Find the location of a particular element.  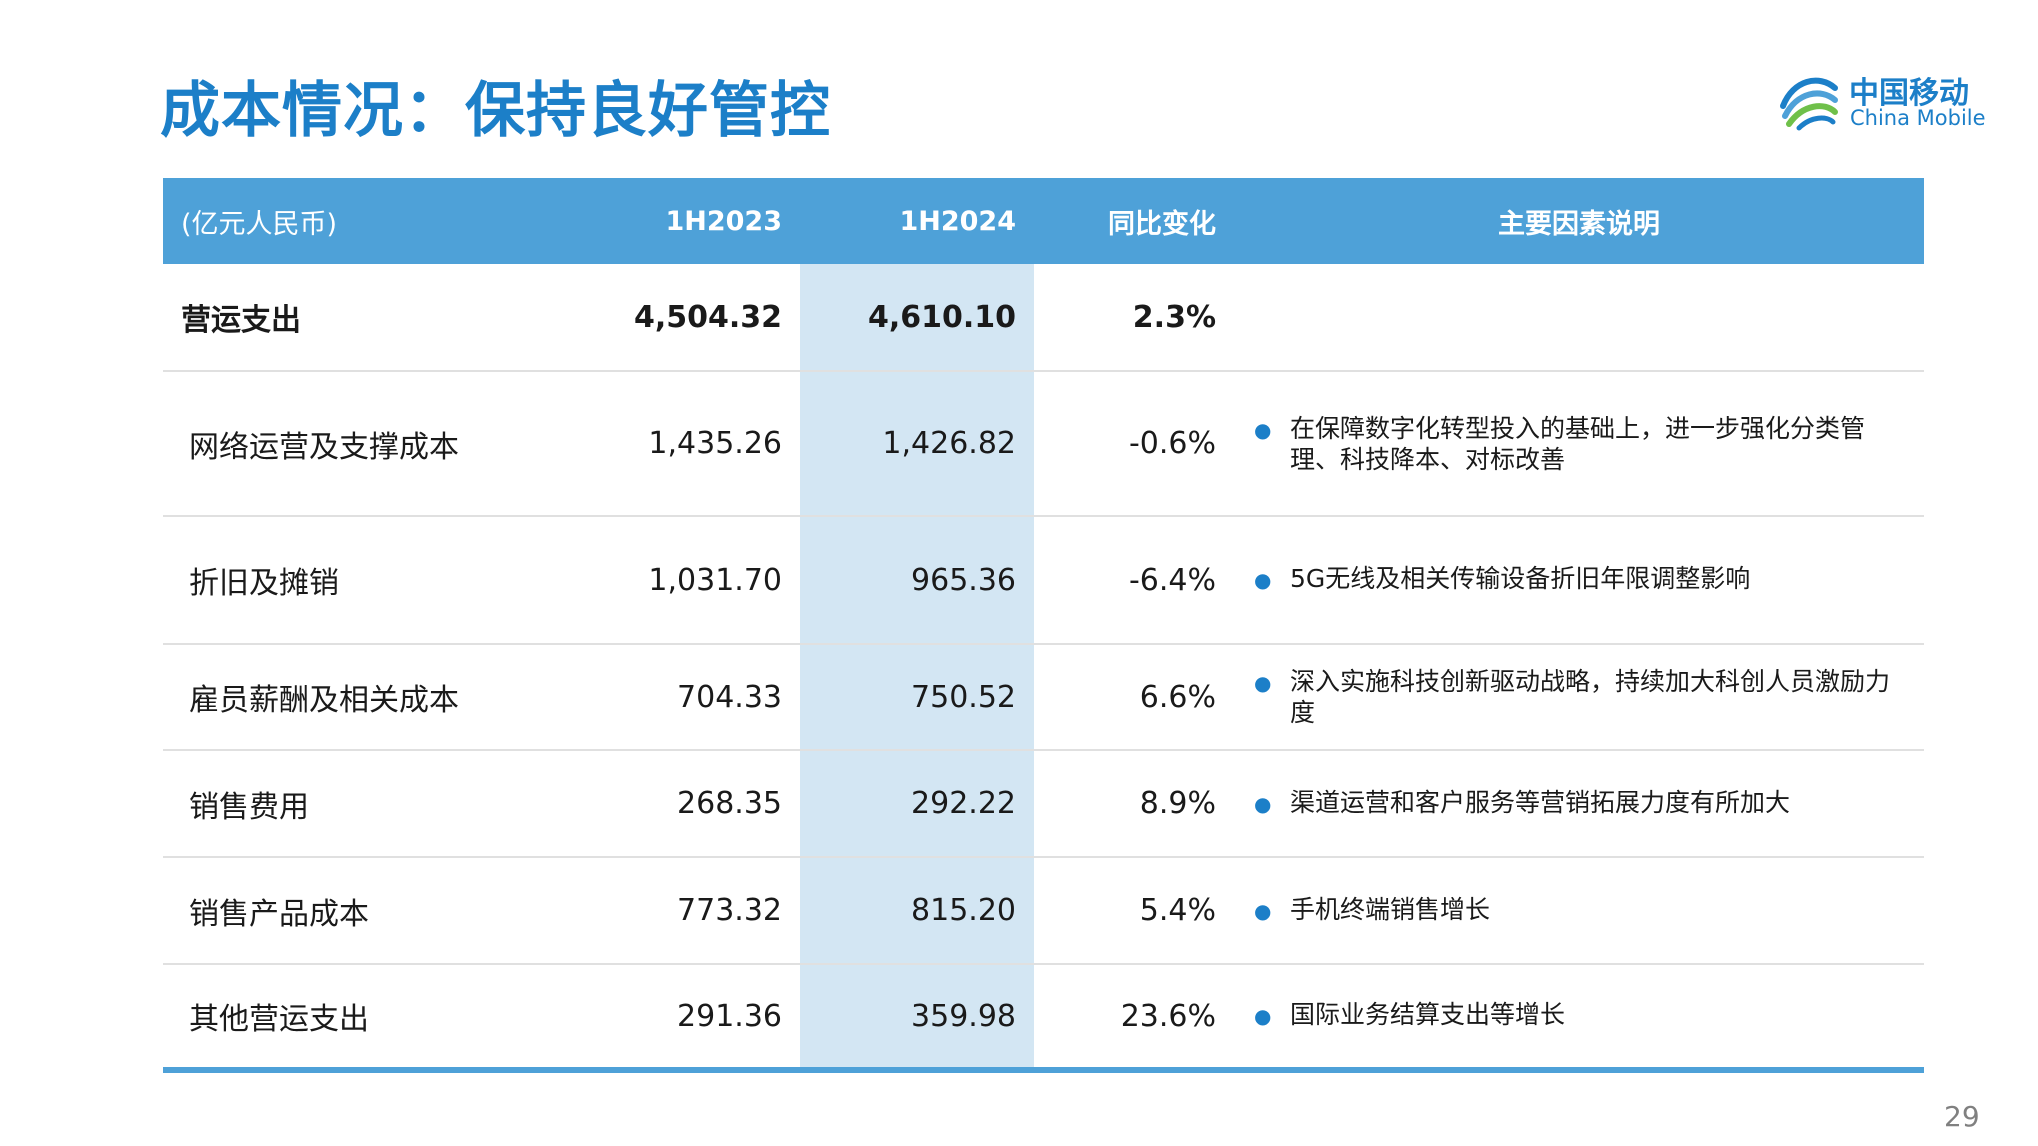

value-1h2024: 815.20 is located at coordinates (917, 911).